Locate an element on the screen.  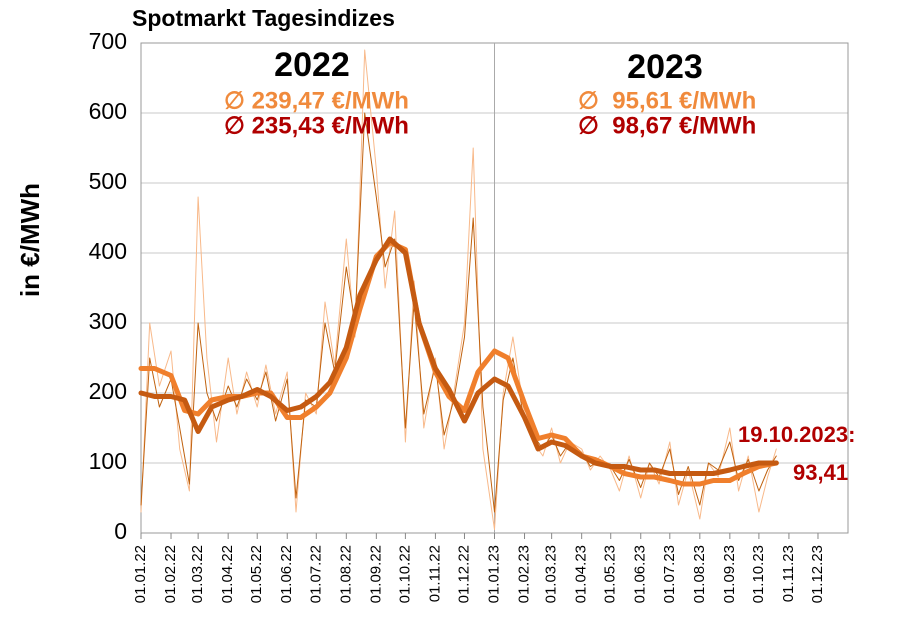
x-tick-label: 01.03.22 is located at coordinates (197, 574).